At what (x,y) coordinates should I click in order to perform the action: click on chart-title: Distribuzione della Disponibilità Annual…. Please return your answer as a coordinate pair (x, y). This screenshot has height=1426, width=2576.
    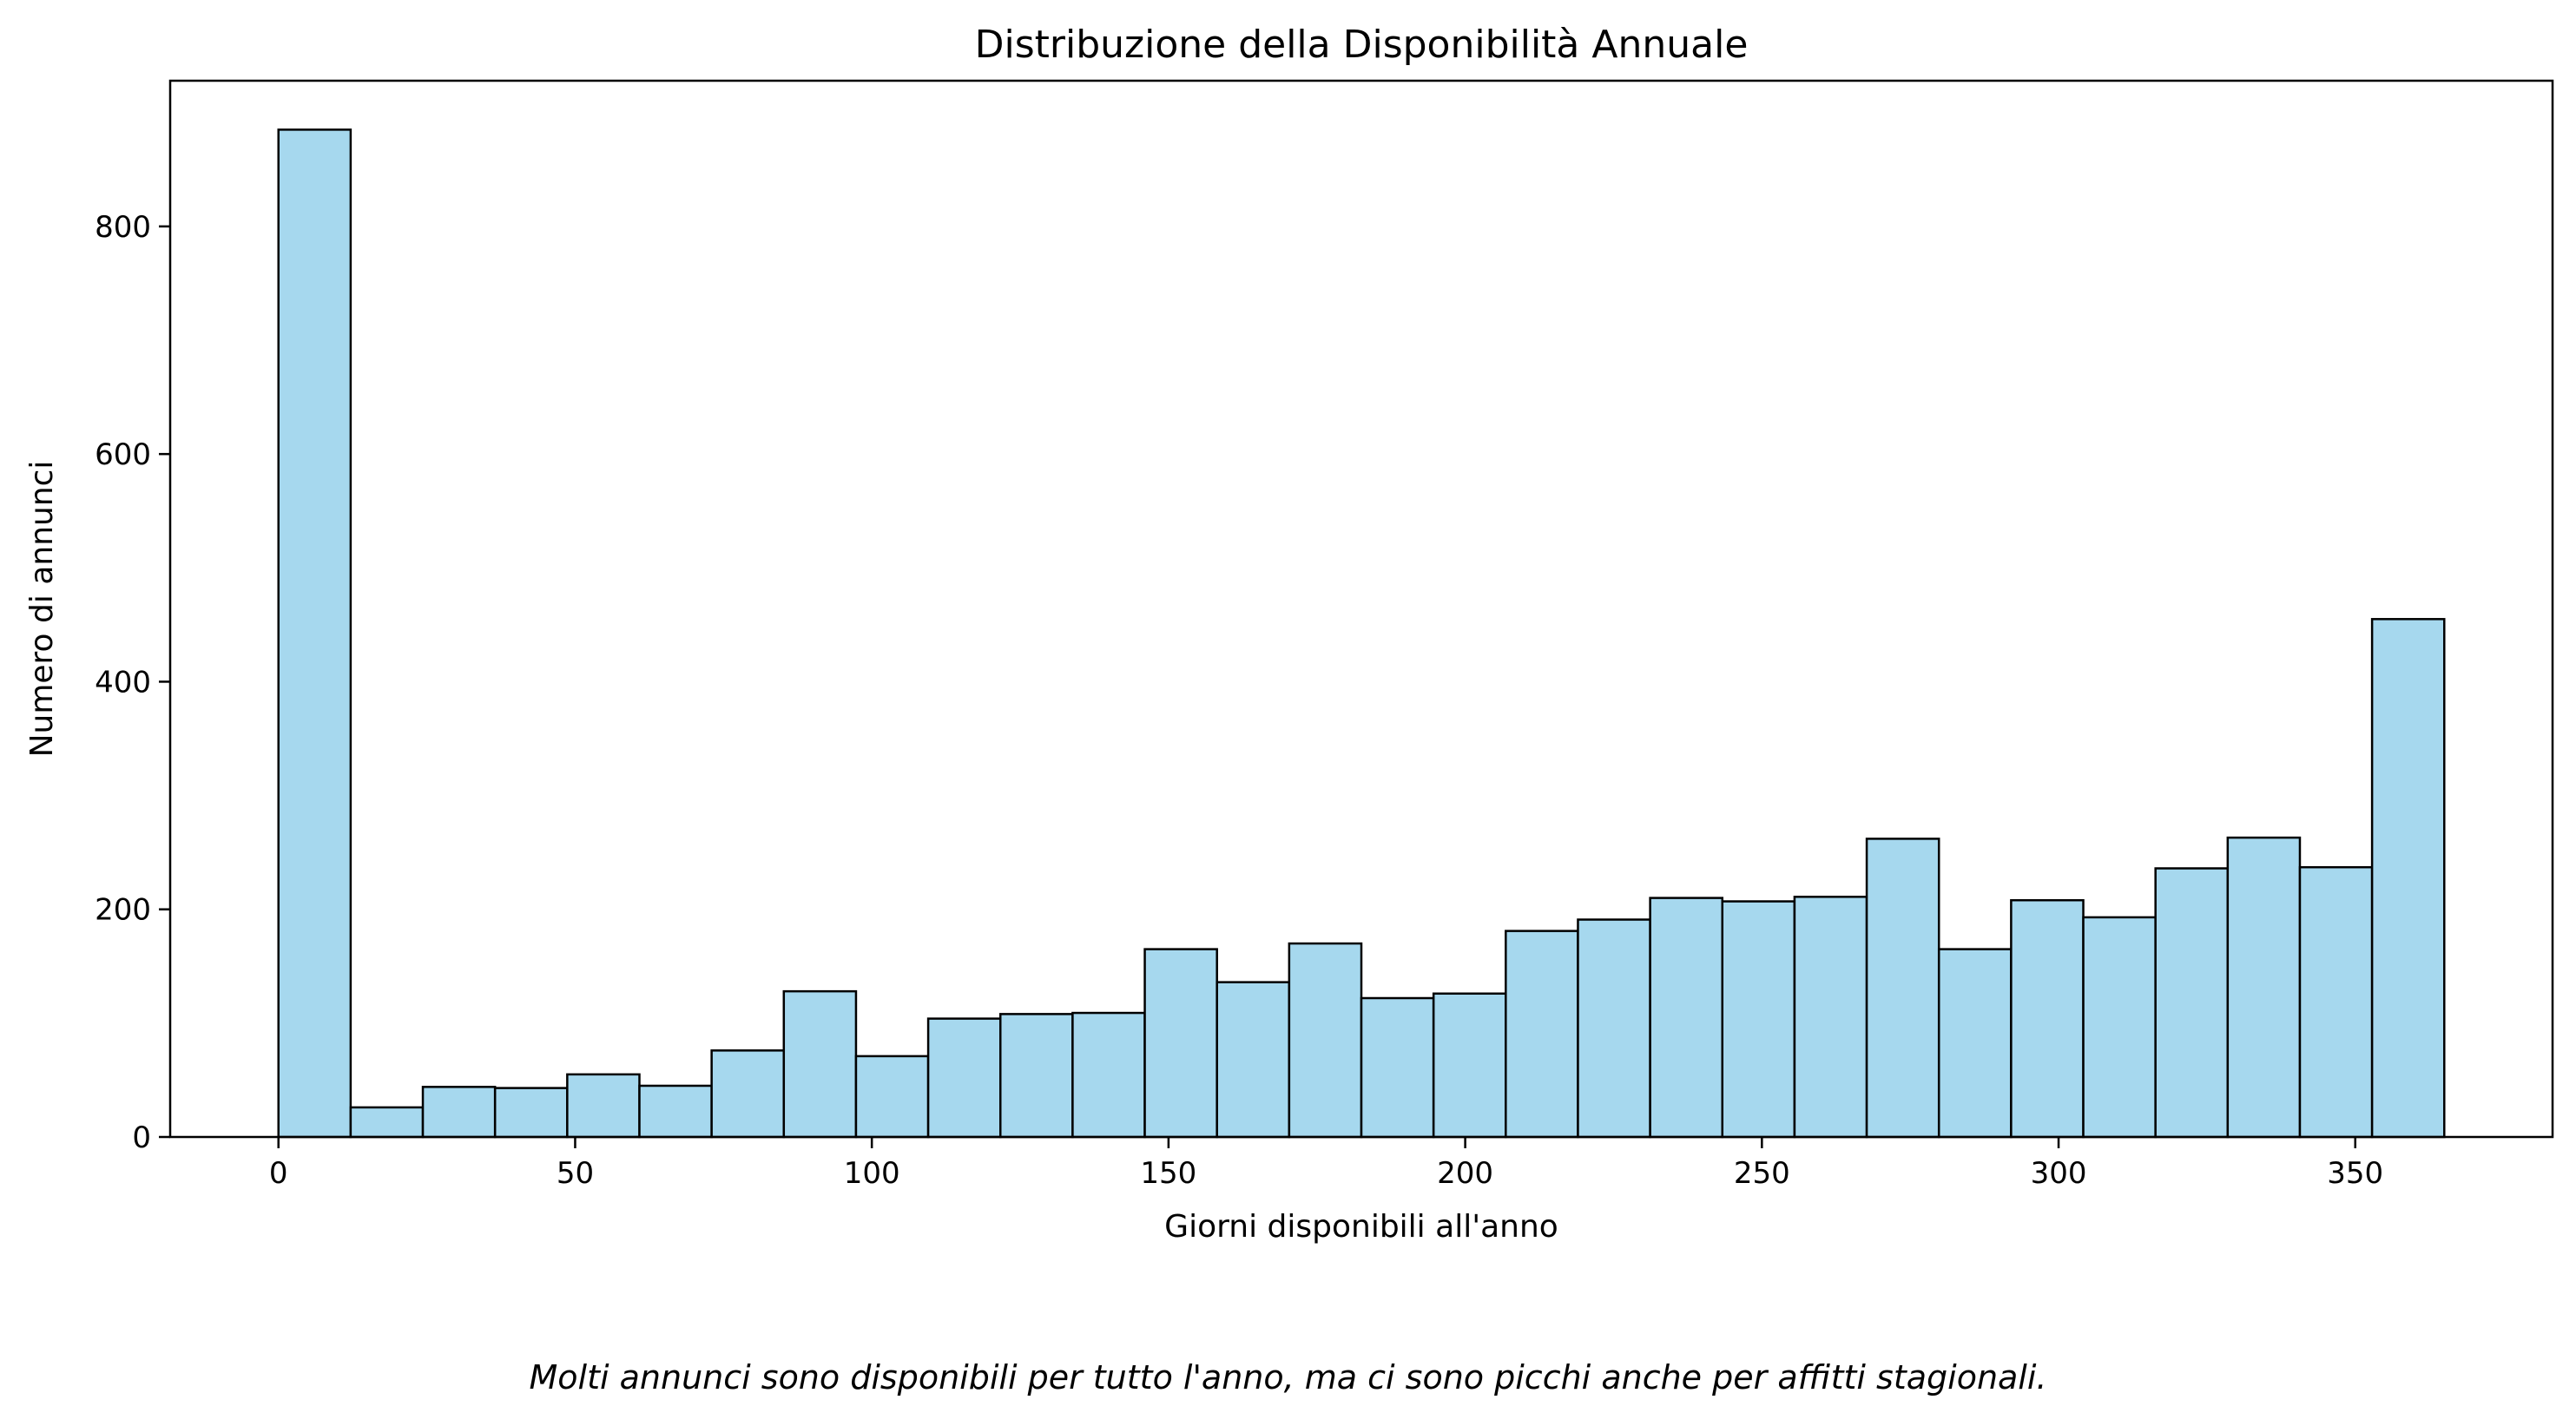
    Looking at the image, I should click on (1362, 45).